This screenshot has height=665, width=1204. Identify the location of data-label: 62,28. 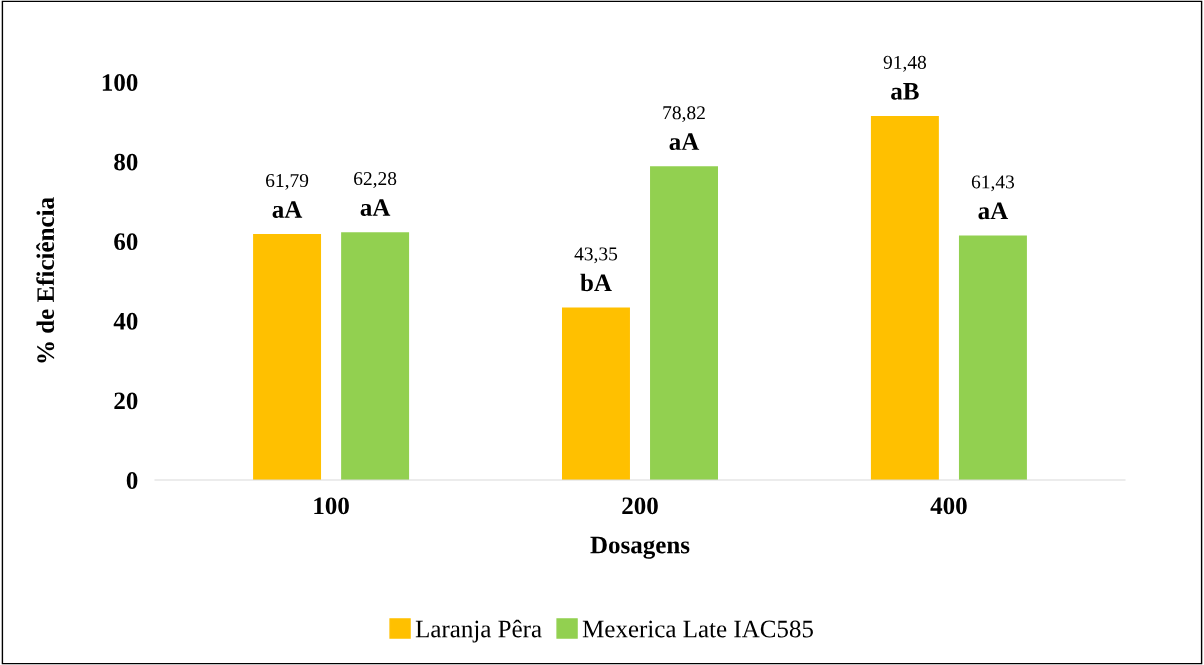
(375, 180).